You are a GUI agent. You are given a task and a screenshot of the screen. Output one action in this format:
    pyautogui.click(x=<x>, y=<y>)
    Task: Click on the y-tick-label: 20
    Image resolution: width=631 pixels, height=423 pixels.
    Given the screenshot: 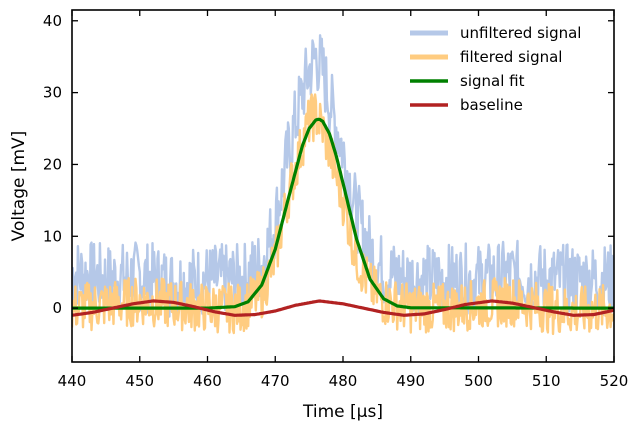 What is the action you would take?
    pyautogui.click(x=52, y=164)
    